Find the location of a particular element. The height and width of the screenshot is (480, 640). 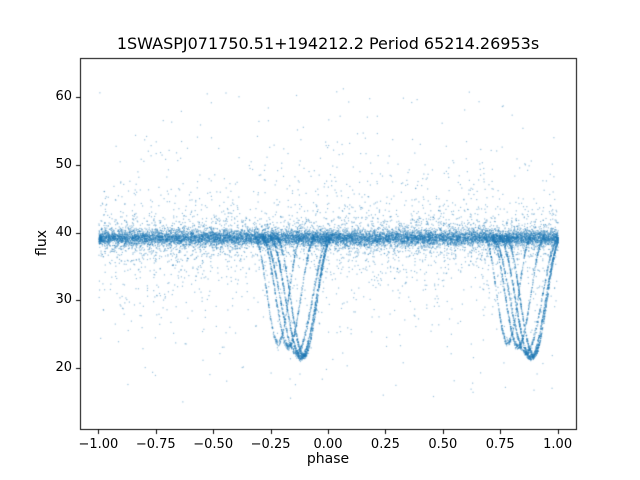

x-tick-label: 0.25 is located at coordinates (385, 444).